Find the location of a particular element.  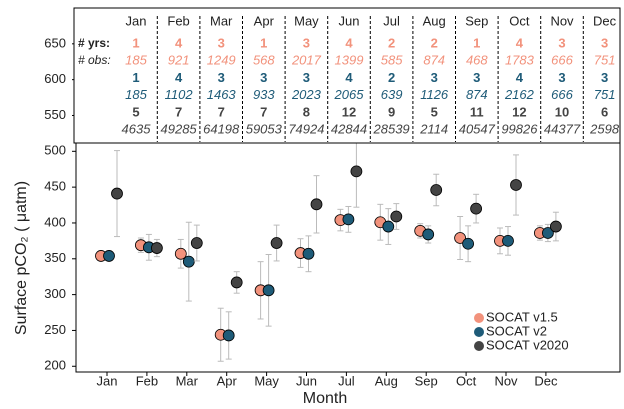

years-cell: 8 is located at coordinates (306, 111).